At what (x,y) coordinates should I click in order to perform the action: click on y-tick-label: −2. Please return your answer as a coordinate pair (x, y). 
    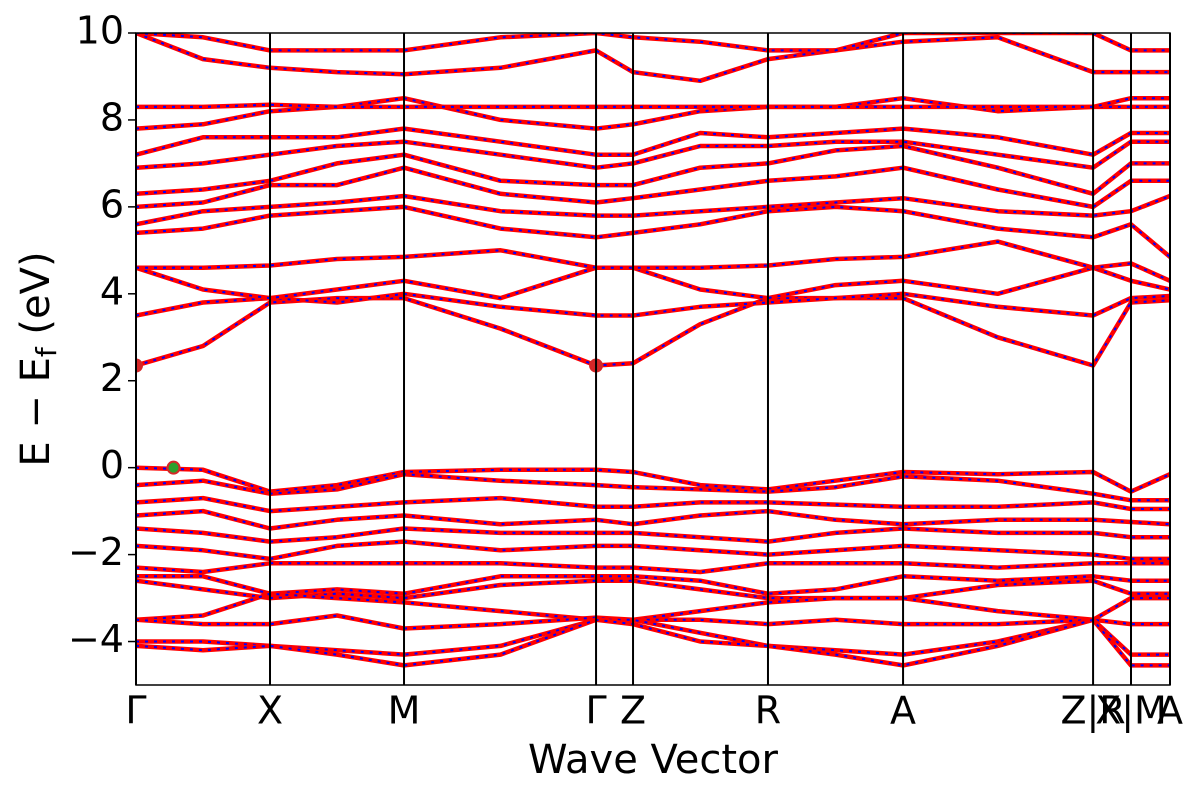
    Looking at the image, I should click on (96, 552).